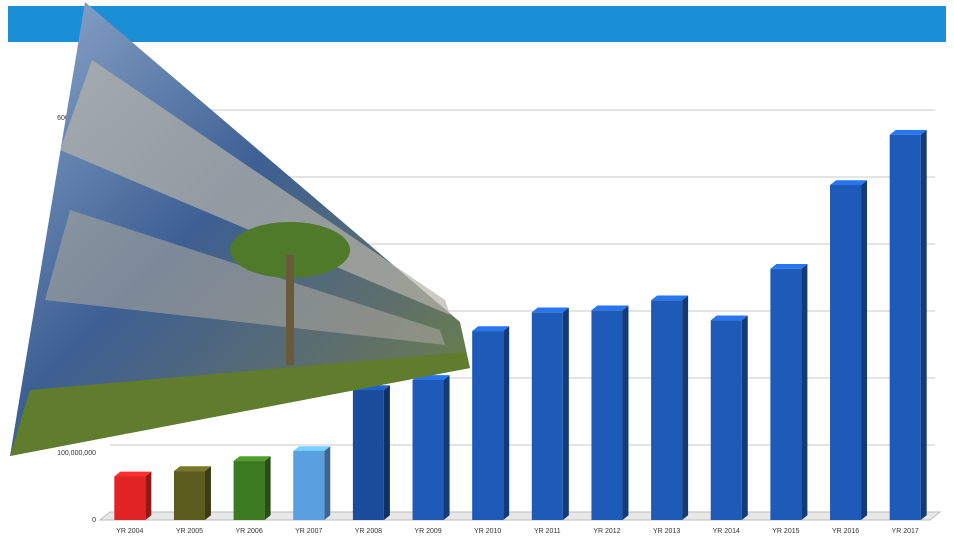 The height and width of the screenshot is (537, 954). I want to click on x-tick-label: YR 2010, so click(487, 531).